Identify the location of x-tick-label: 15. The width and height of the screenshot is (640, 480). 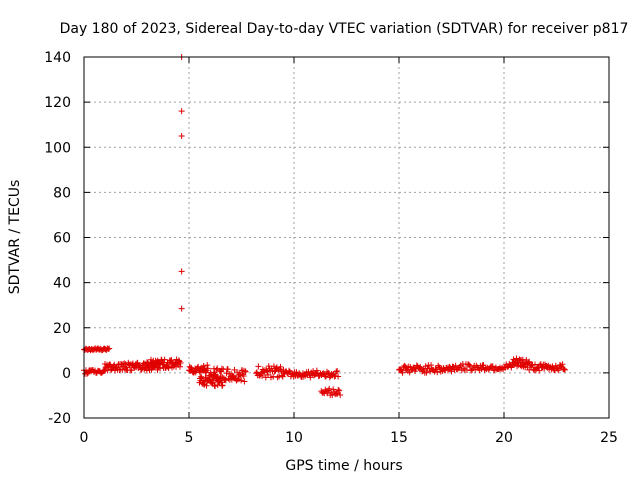
(399, 438).